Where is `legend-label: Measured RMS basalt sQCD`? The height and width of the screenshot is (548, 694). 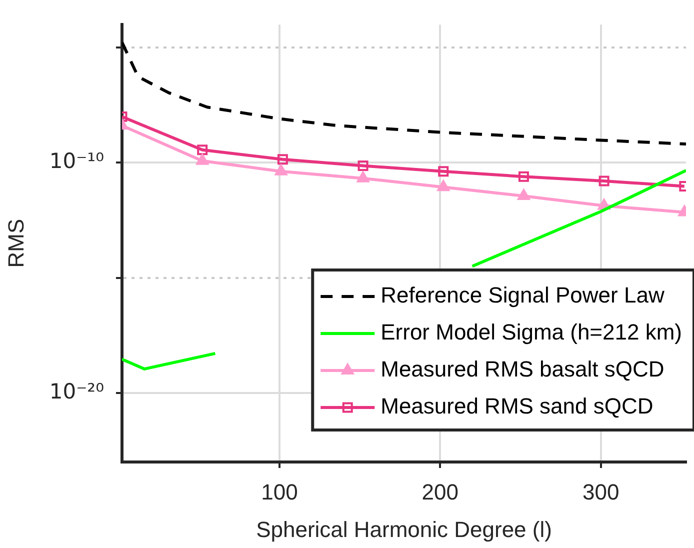 legend-label: Measured RMS basalt sQCD is located at coordinates (522, 369).